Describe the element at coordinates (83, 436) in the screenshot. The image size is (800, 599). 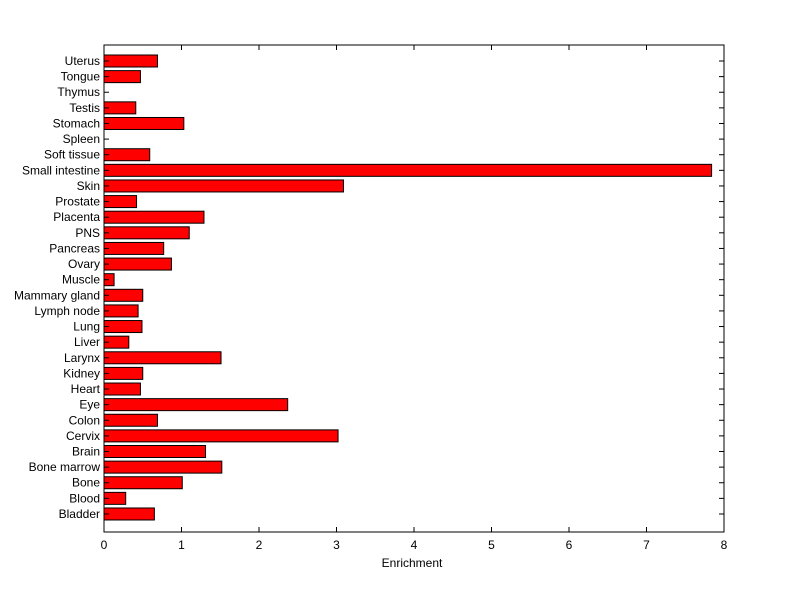
I see `y-tick-label: Cervix` at that location.